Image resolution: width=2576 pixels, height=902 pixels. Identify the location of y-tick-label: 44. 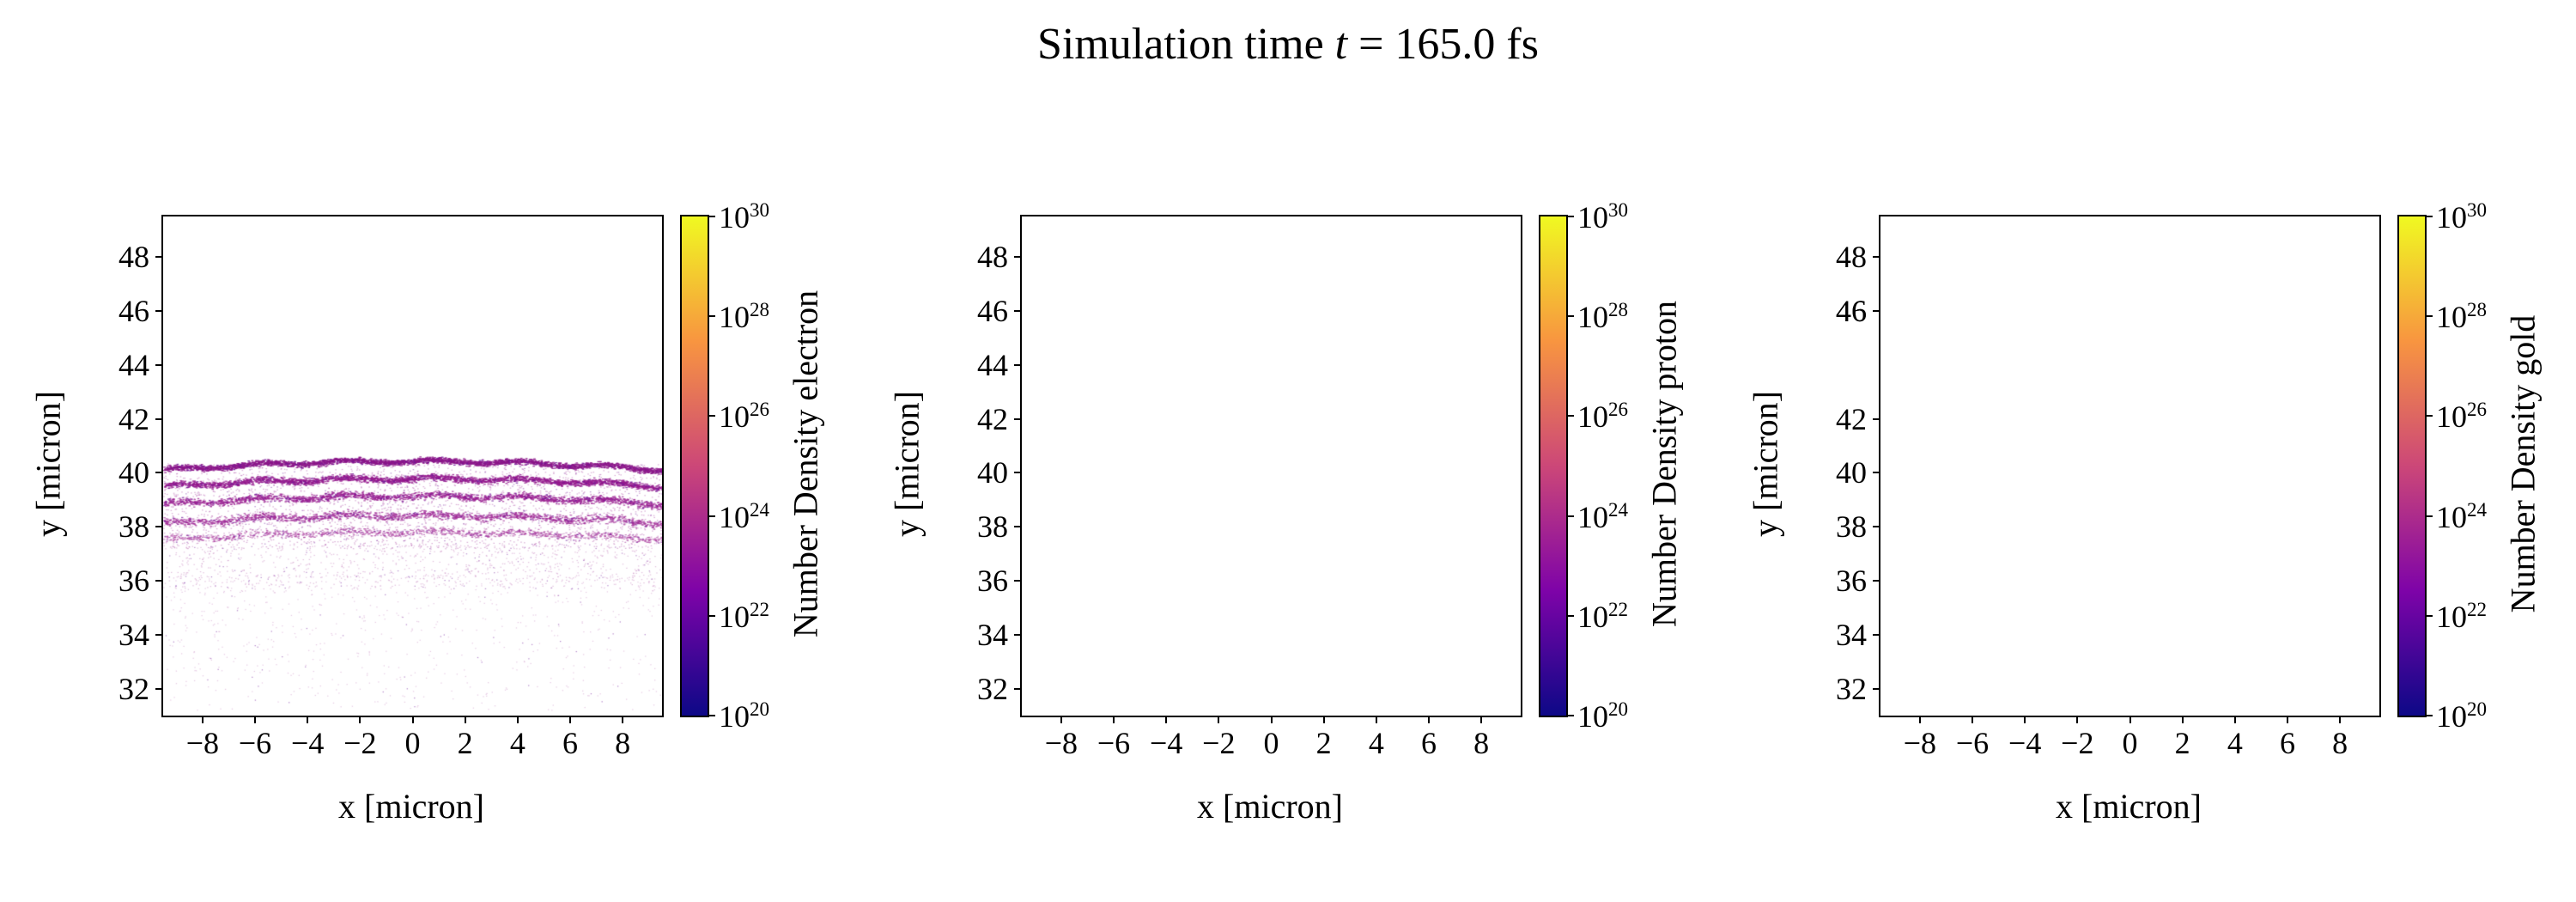
(992, 364).